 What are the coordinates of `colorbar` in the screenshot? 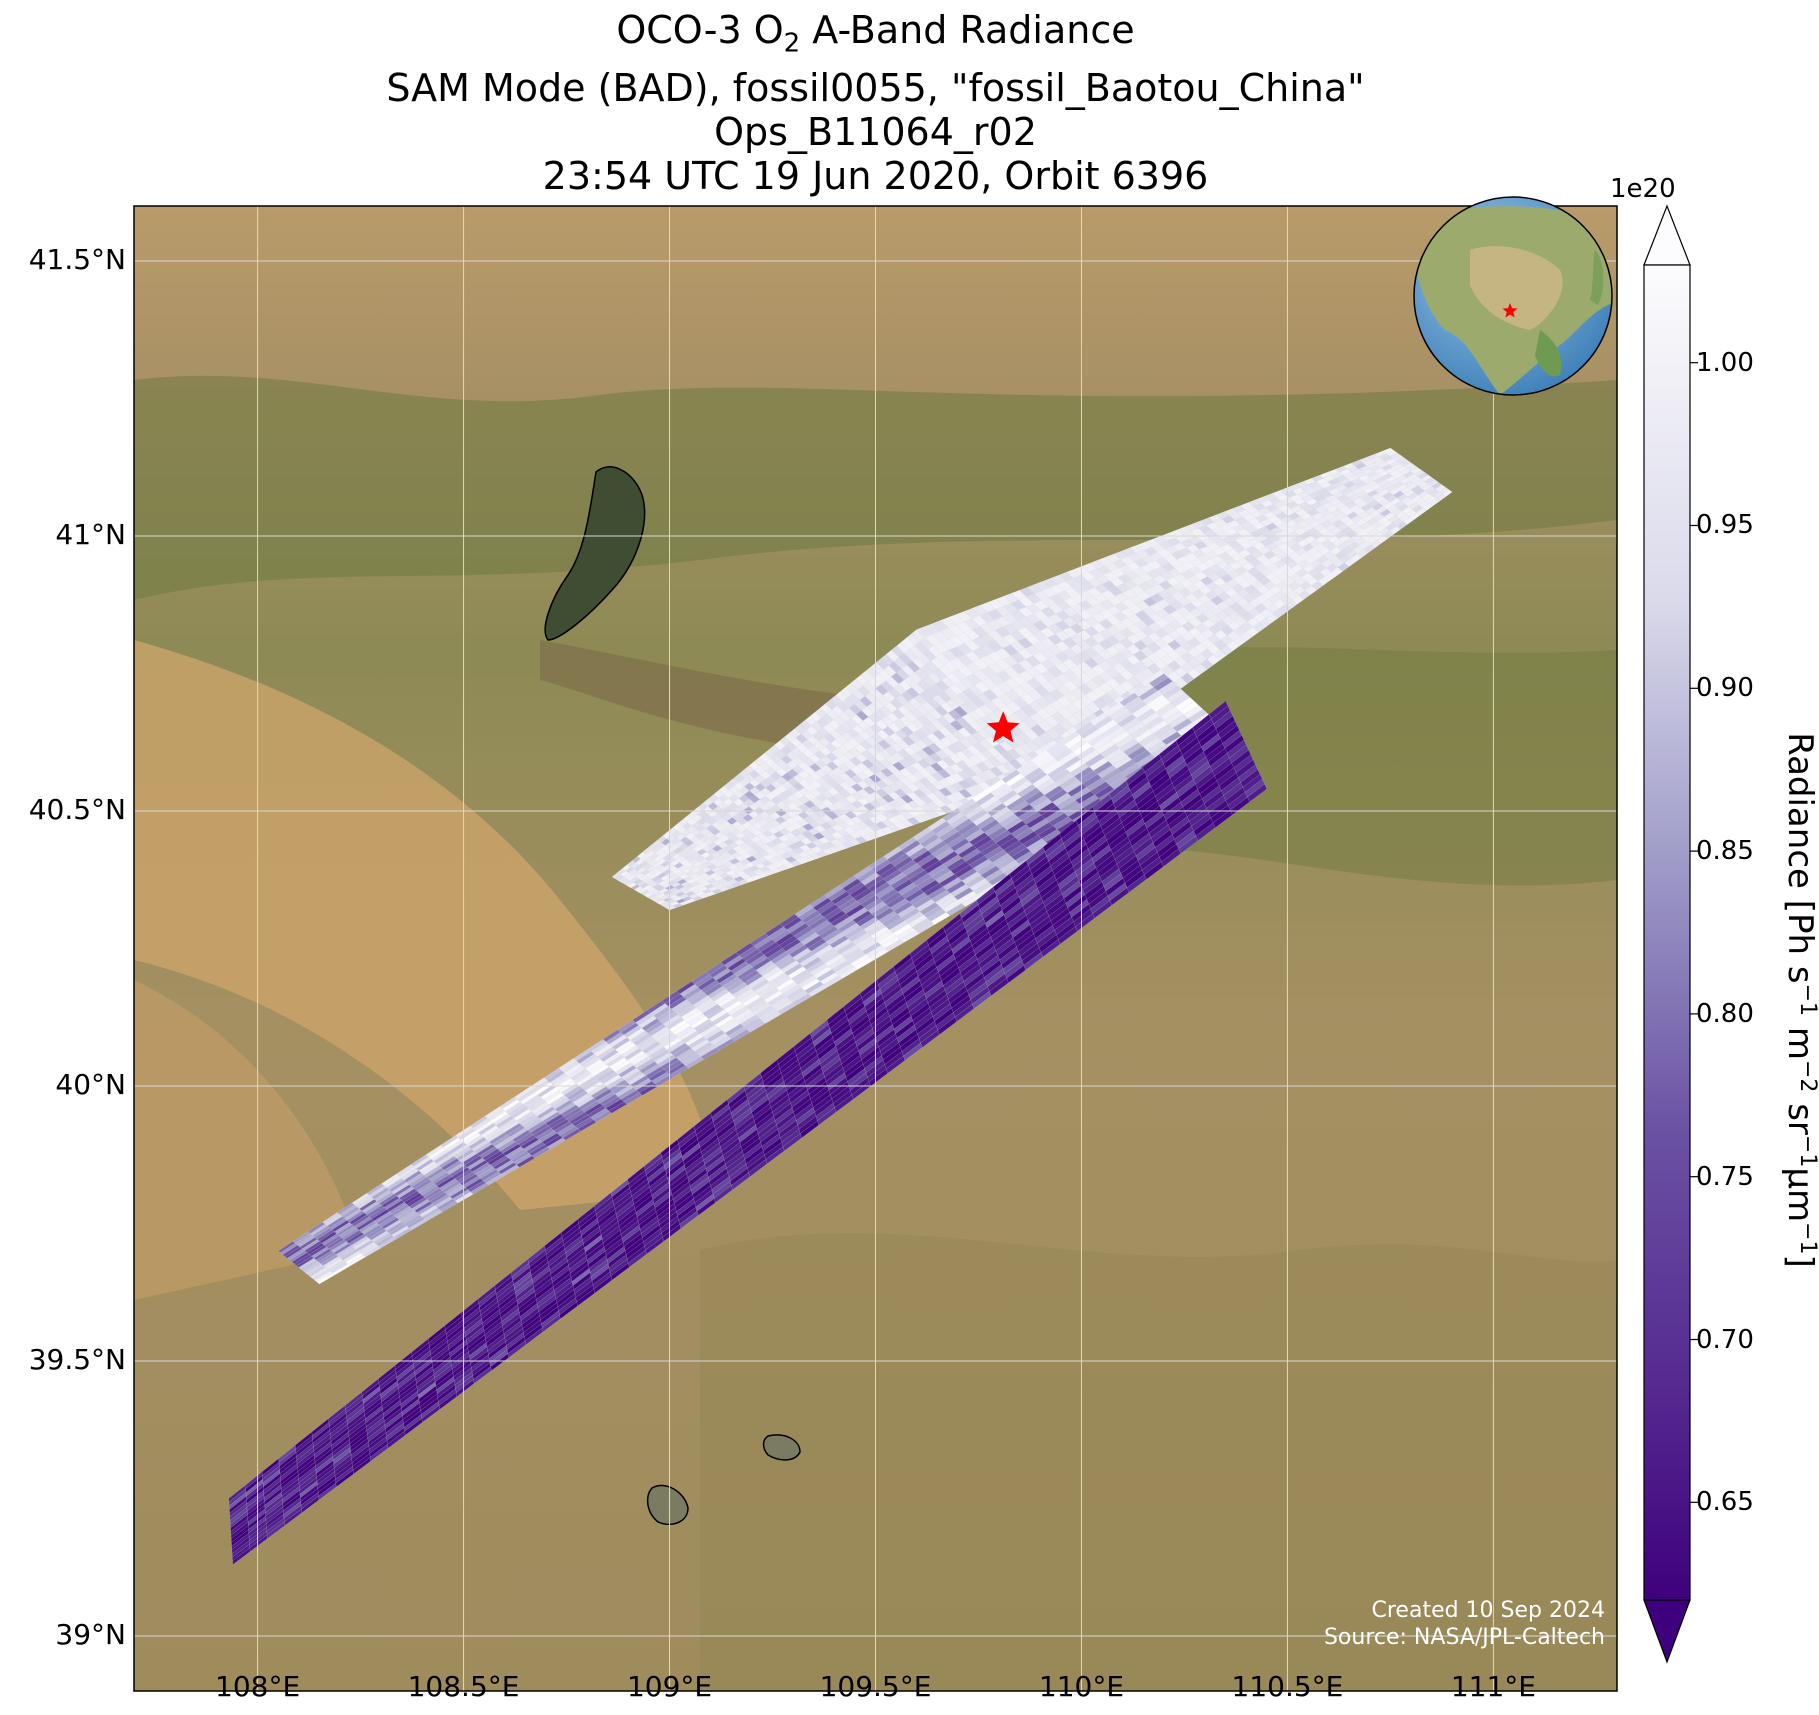 It's located at (1670, 934).